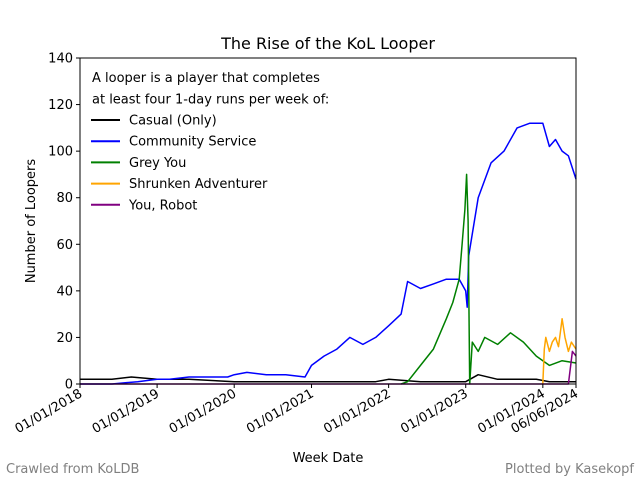  Describe the element at coordinates (173, 121) in the screenshot. I see `legend-entry: Casual (Only)` at that location.